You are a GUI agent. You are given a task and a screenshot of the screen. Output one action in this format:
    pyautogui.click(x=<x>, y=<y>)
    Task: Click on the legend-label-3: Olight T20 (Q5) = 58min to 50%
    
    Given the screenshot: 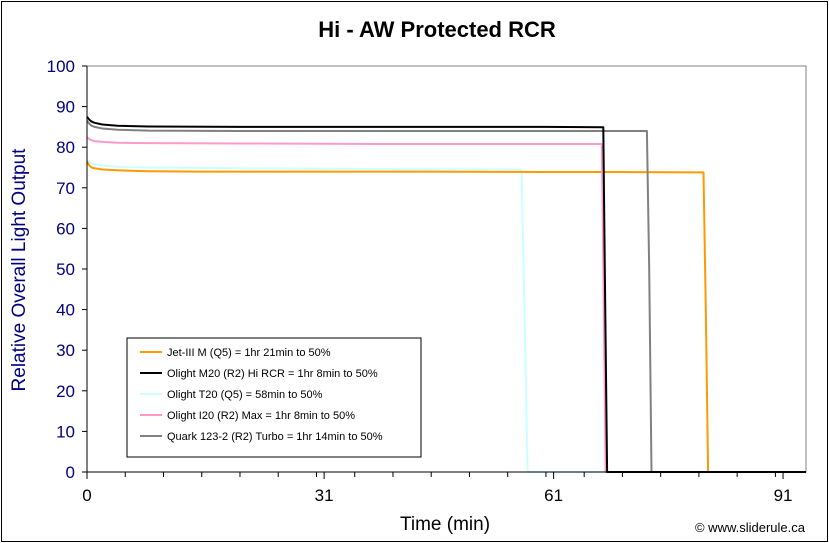 What is the action you would take?
    pyautogui.click(x=245, y=395)
    